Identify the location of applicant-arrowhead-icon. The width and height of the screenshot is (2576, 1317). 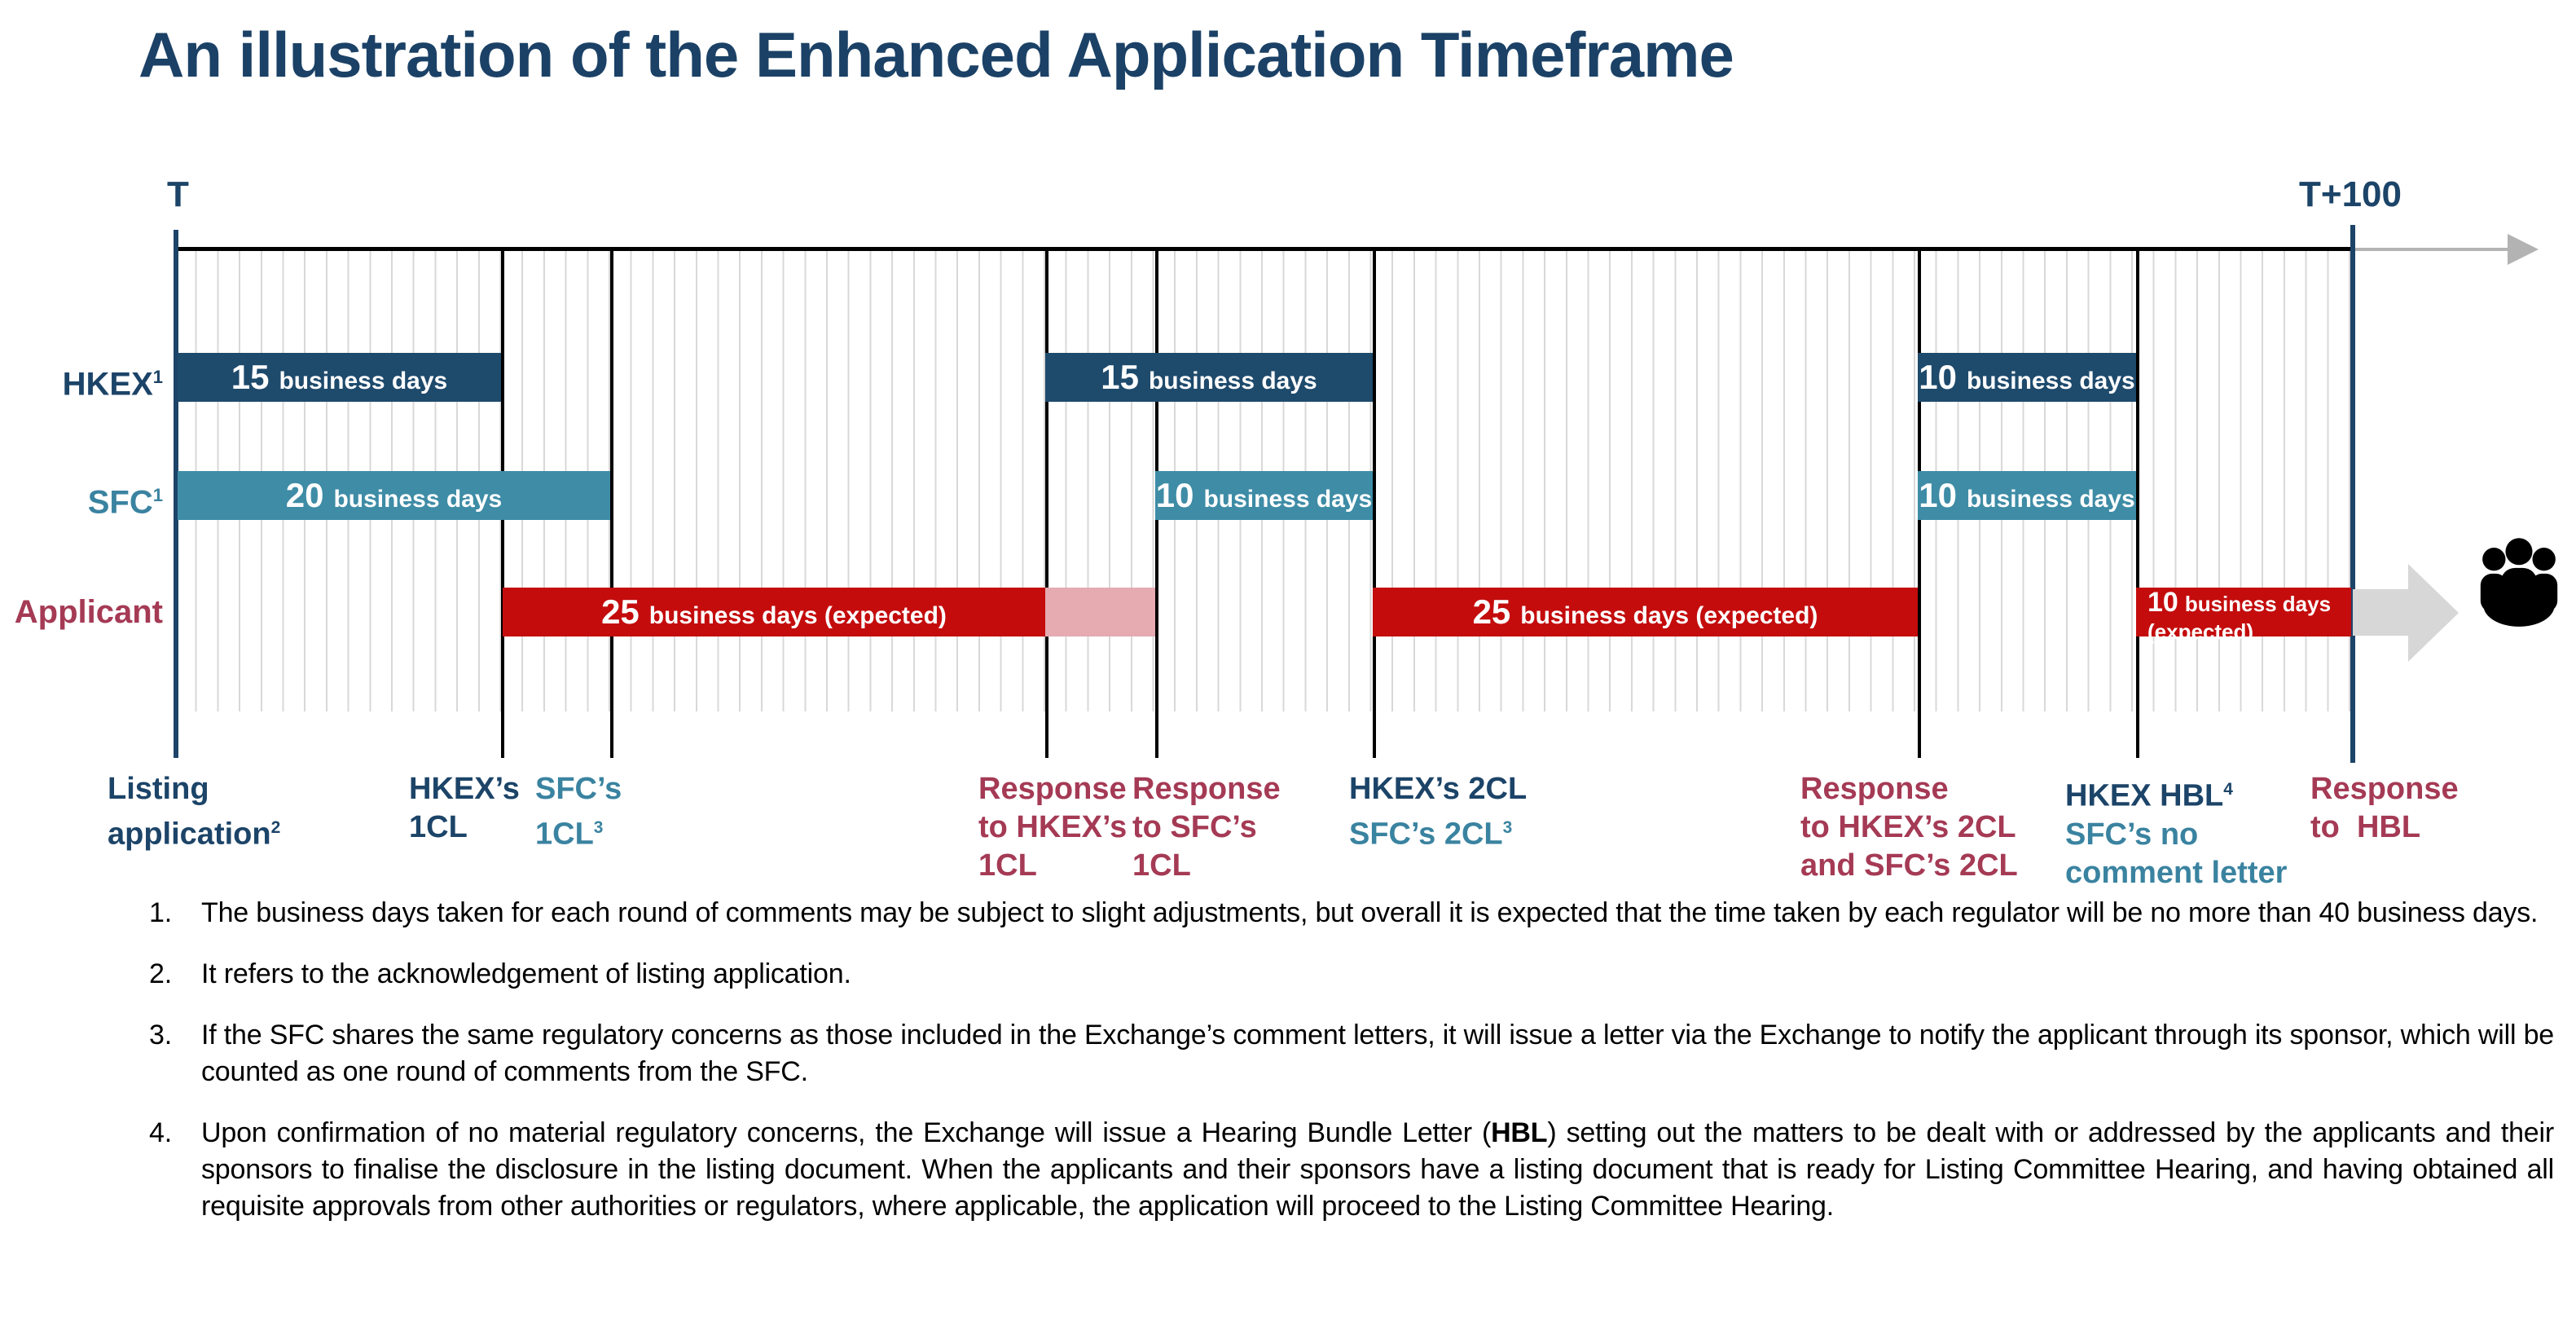
(2433, 613).